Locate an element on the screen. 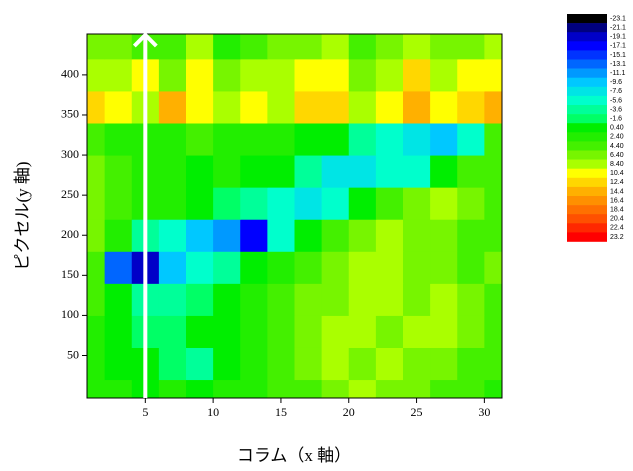 Image resolution: width=633 pixels, height=471 pixels. colorbar-label: 2.40 is located at coordinates (617, 137).